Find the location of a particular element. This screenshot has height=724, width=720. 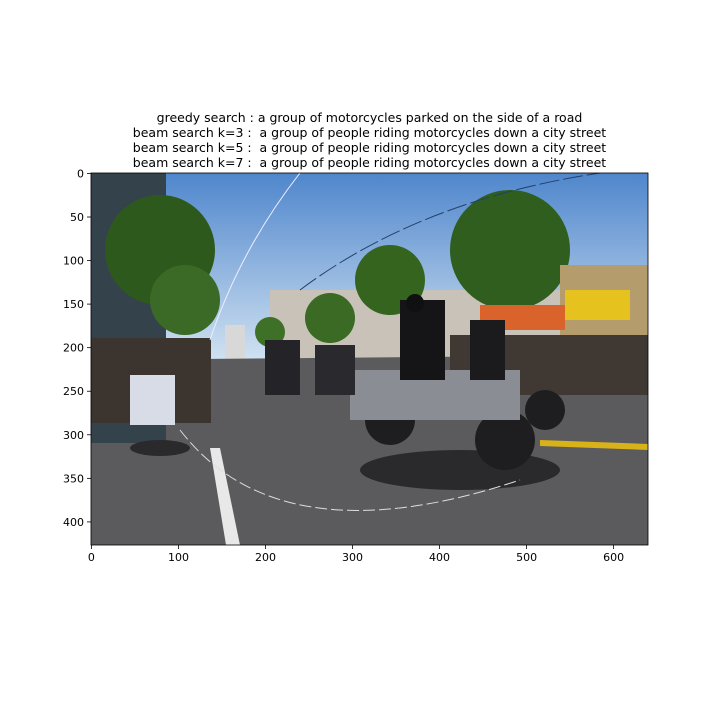

x-tick-label: 300 is located at coordinates (352, 557).